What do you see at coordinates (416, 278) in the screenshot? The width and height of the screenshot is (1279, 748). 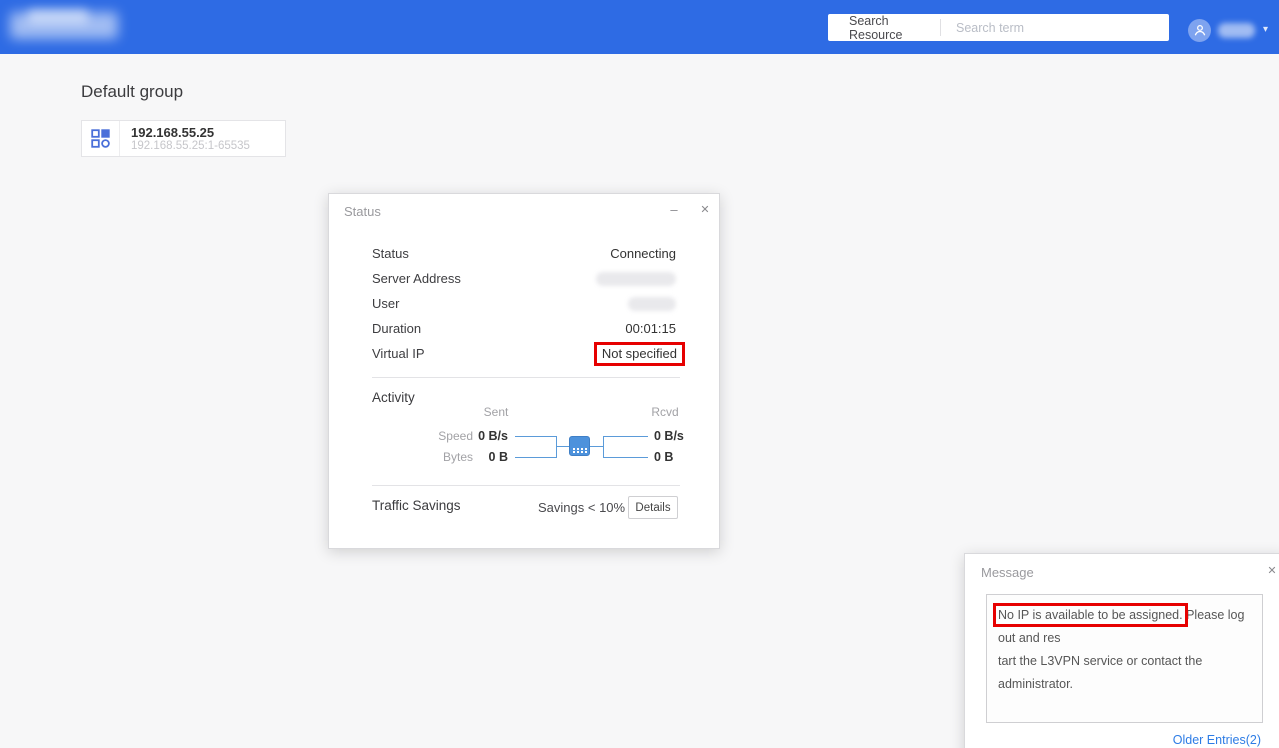 I see `server-address-label: Server Address` at bounding box center [416, 278].